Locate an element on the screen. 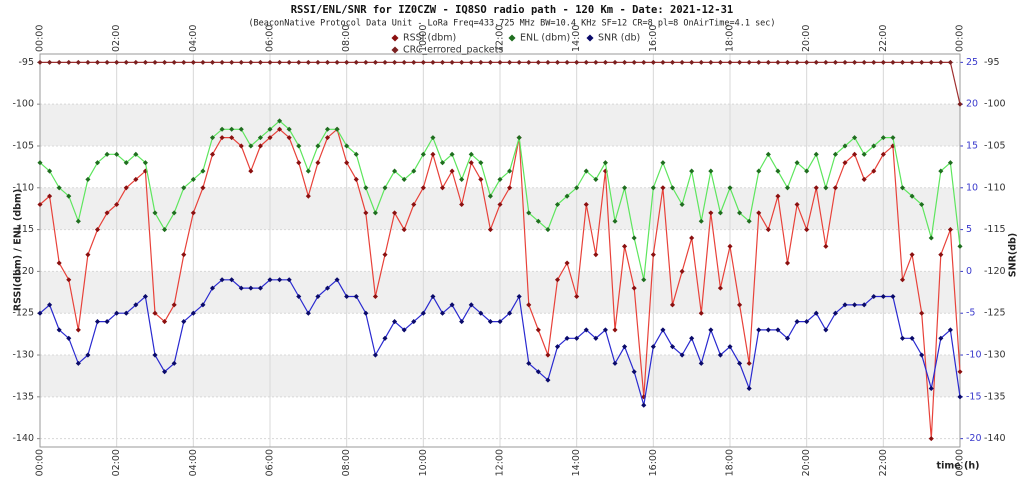 The width and height of the screenshot is (1024, 477). y-tick-label: -100 is located at coordinates (23, 104).